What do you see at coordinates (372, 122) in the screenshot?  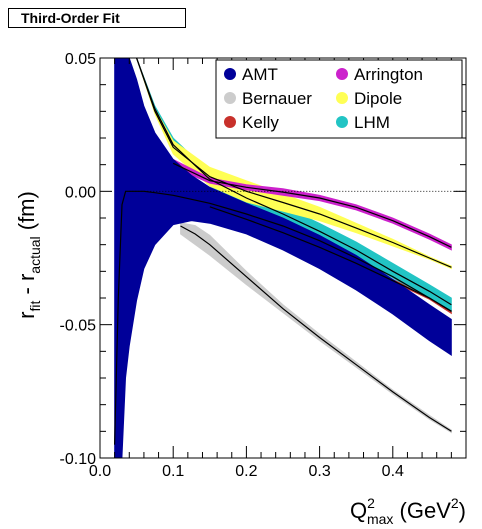 I see `legend-label-lhm: LHM` at bounding box center [372, 122].